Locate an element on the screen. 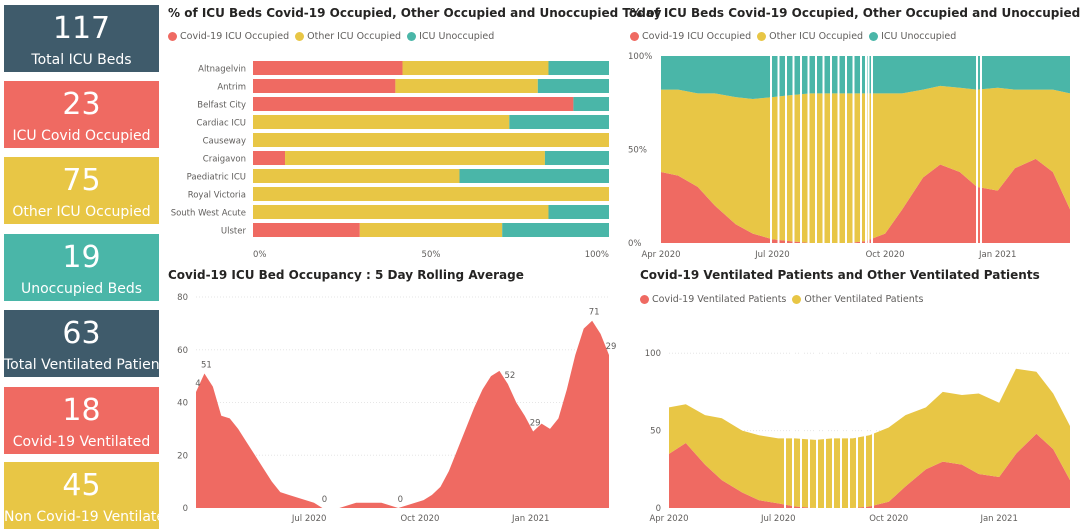 This screenshot has height=530, width=1080. kpi-card-6: 45 Non Covid-19 Ventilated is located at coordinates (89, 495).